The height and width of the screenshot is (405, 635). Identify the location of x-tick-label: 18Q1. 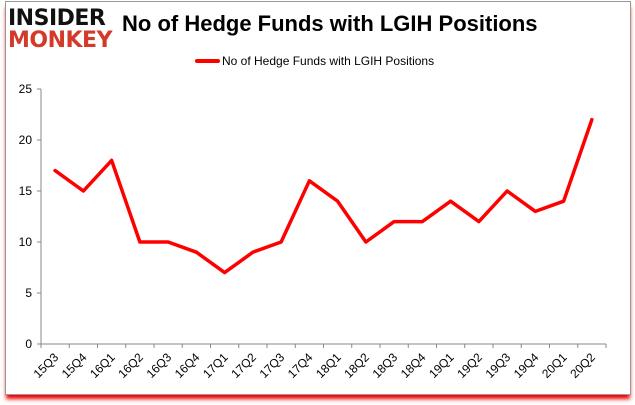
(328, 365).